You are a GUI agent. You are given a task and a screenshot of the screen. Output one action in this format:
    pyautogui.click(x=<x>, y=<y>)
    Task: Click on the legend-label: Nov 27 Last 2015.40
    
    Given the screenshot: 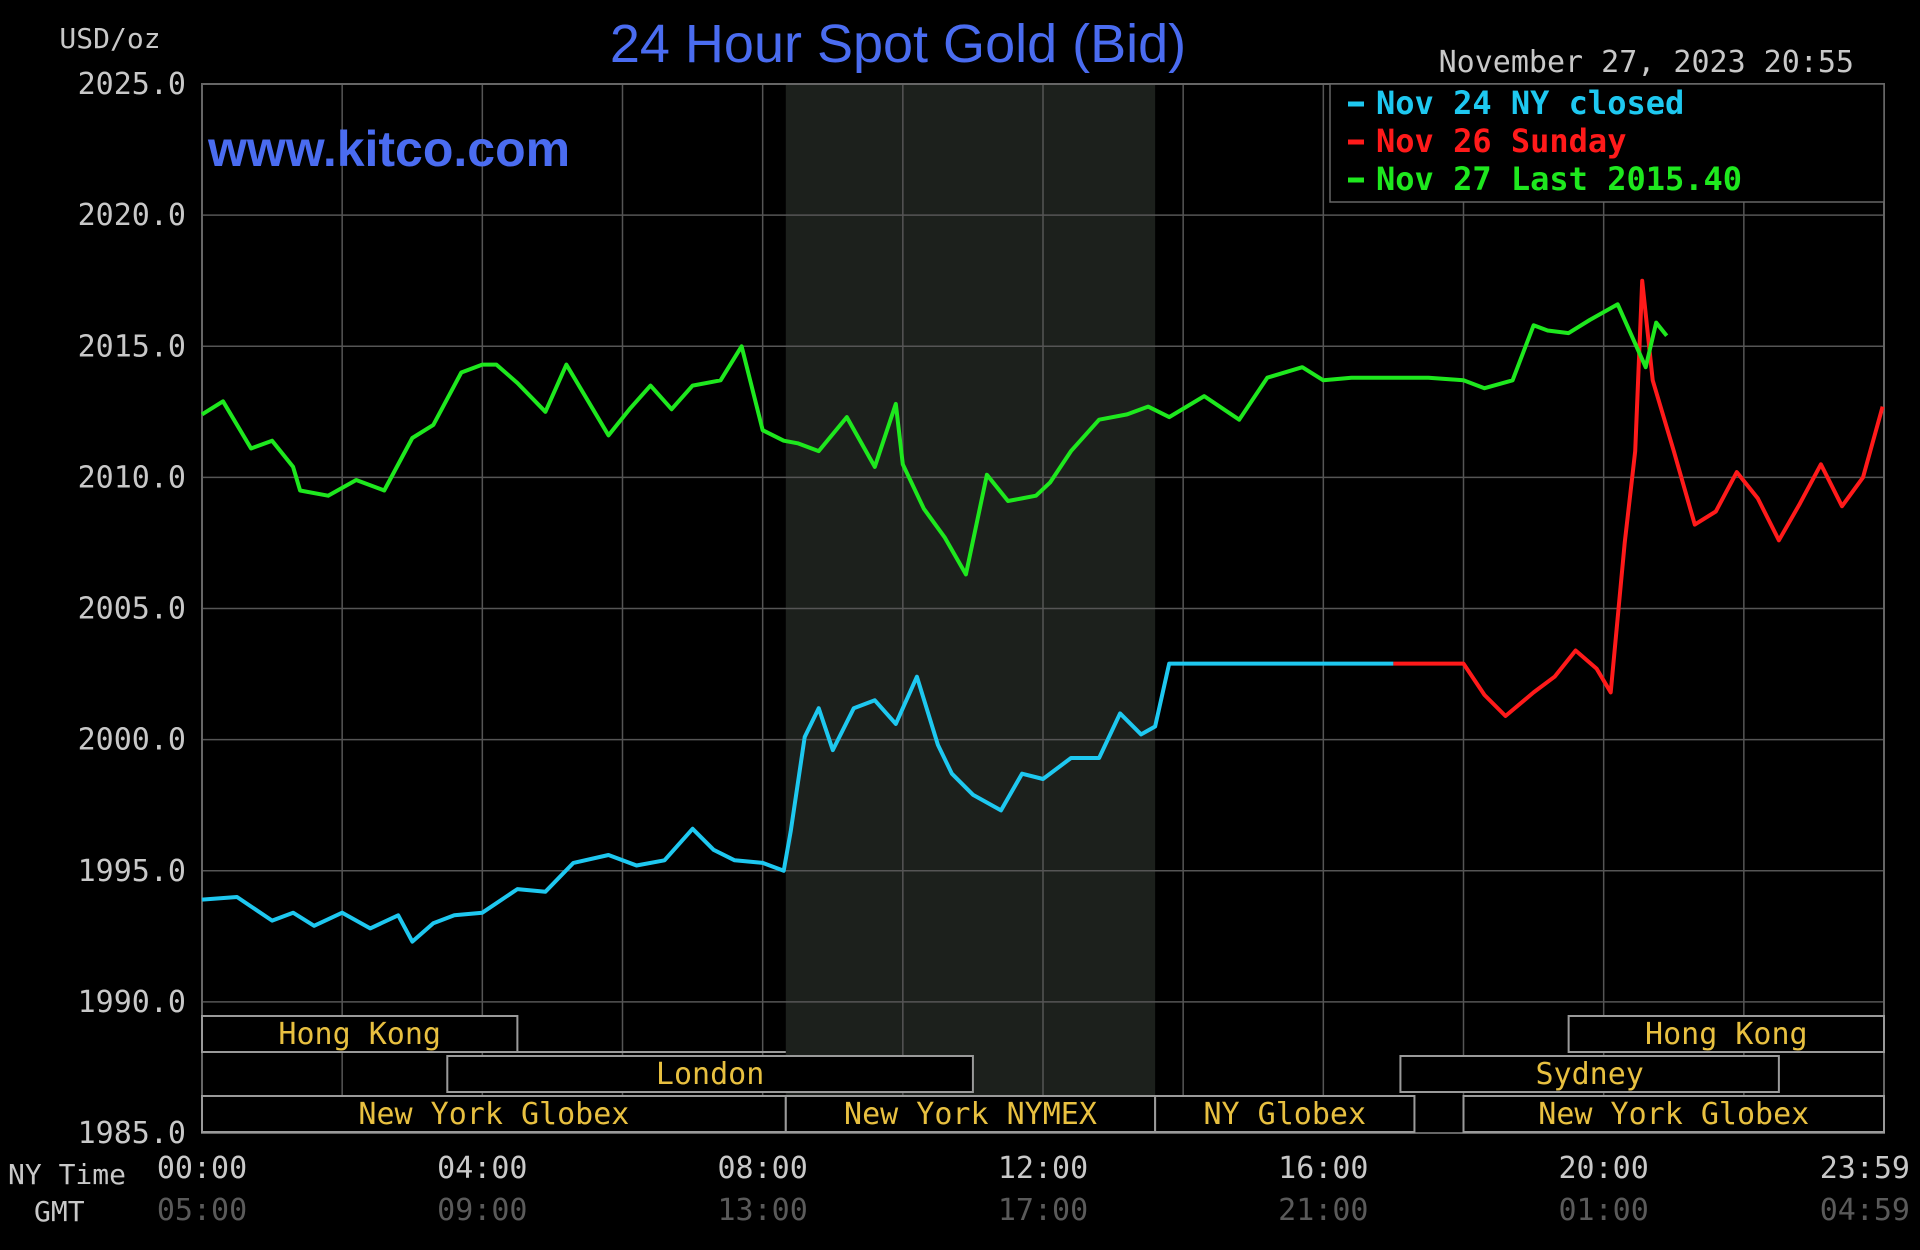 What is the action you would take?
    pyautogui.click(x=1559, y=179)
    